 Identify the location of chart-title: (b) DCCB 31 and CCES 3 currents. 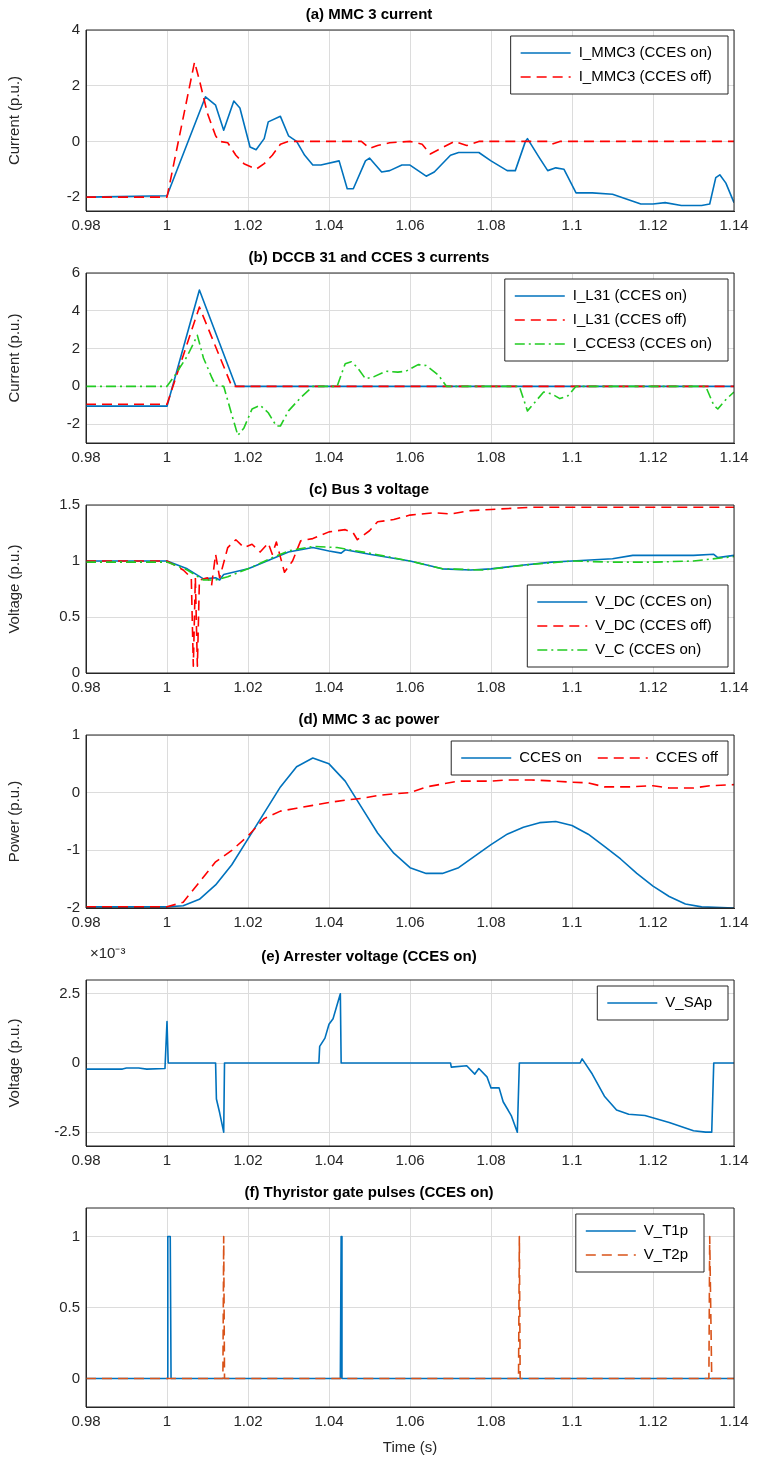
(369, 257).